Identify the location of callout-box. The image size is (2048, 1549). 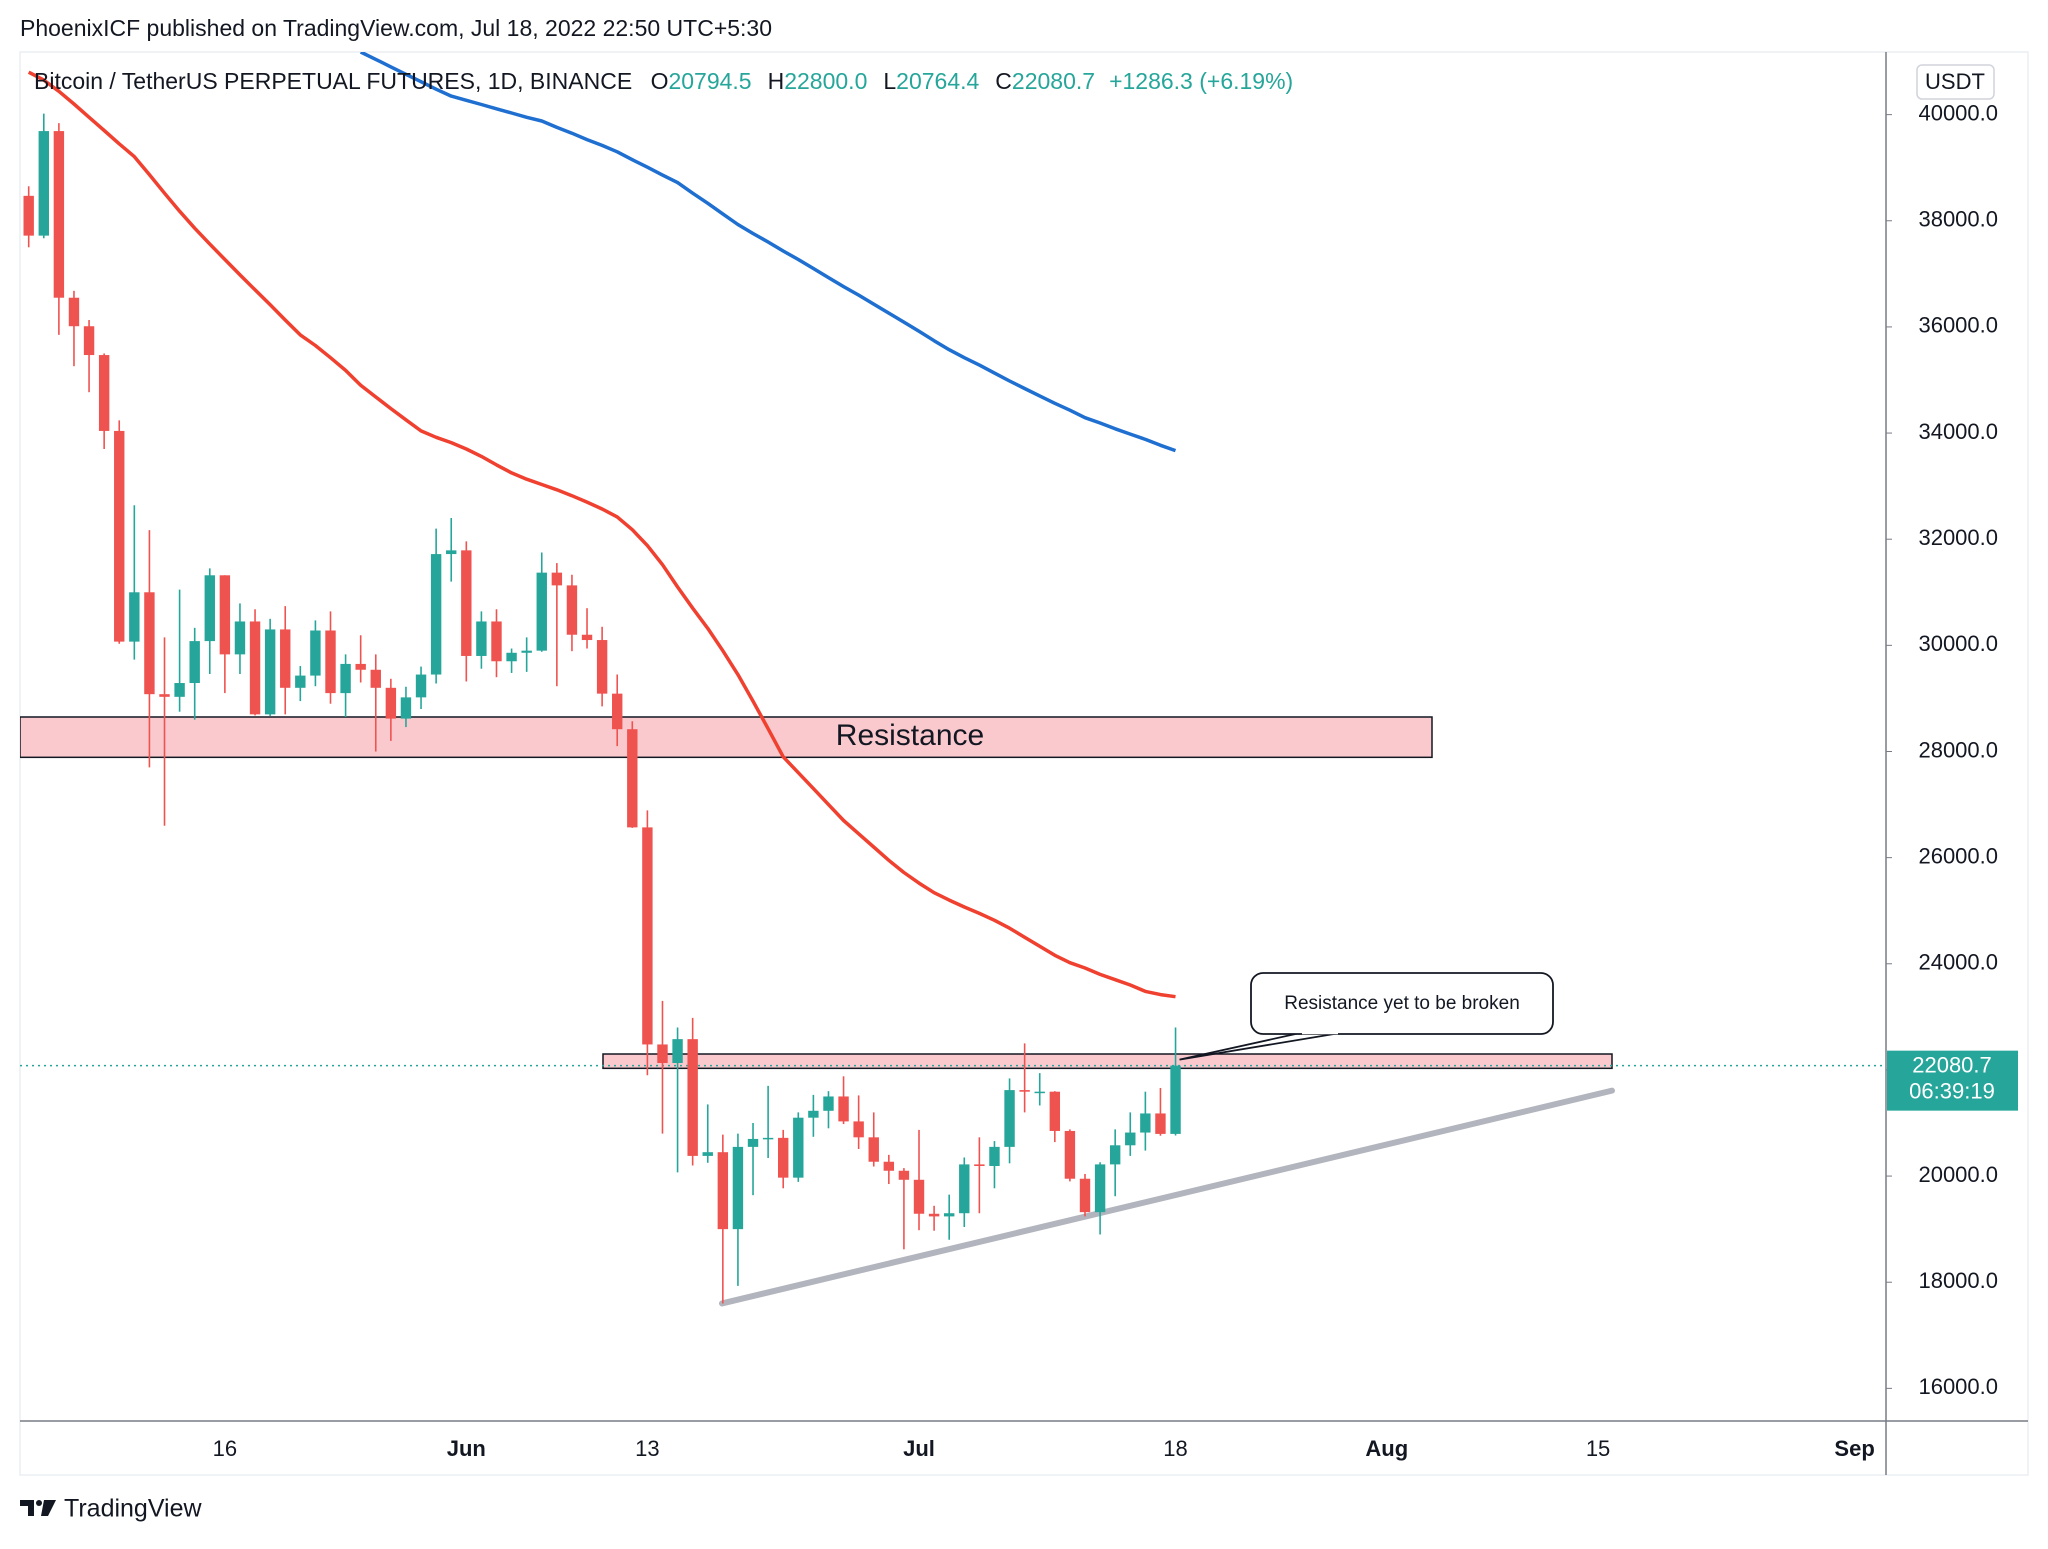
(1402, 1003).